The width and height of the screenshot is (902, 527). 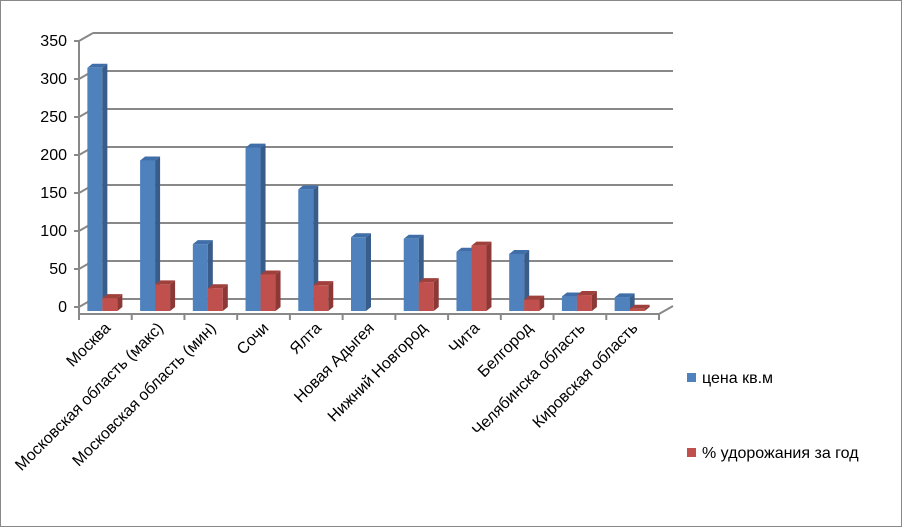 What do you see at coordinates (737, 378) in the screenshot?
I see `legend-label: цена кв.м` at bounding box center [737, 378].